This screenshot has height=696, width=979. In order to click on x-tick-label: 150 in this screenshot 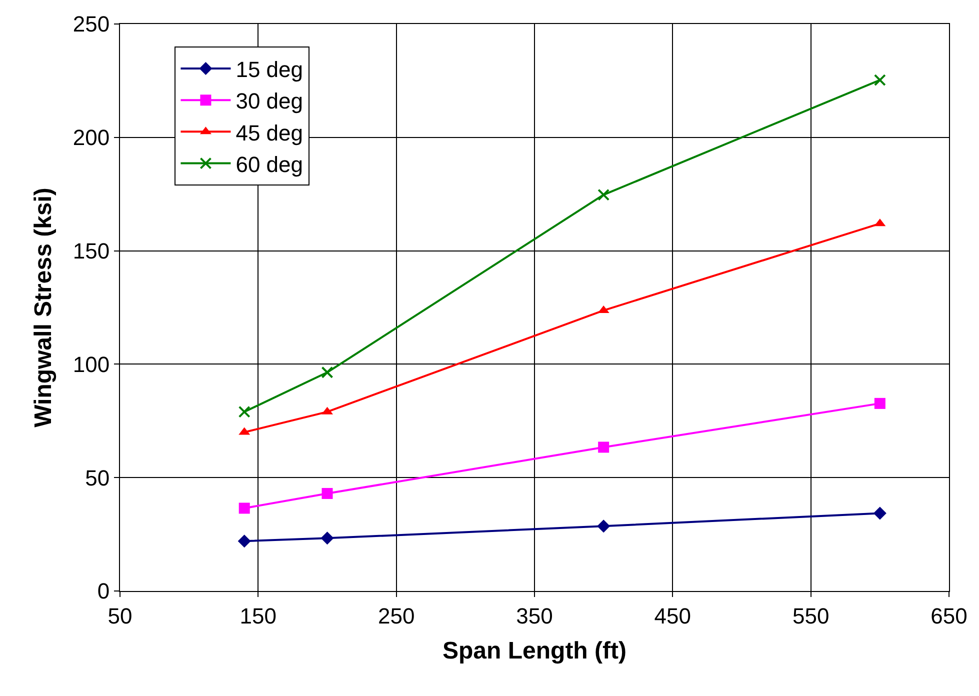, I will do `click(258, 615)`.